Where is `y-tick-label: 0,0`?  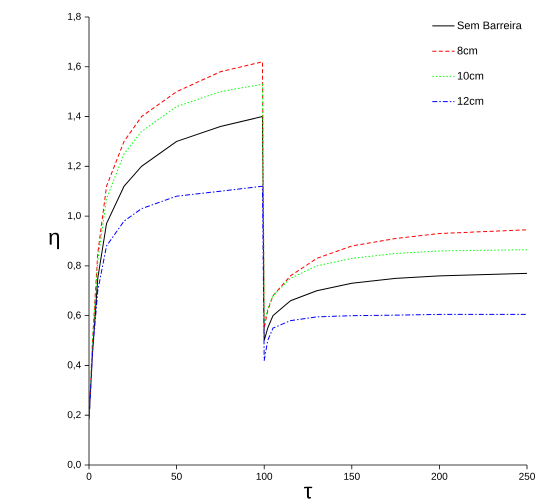 y-tick-label: 0,0 is located at coordinates (74, 465).